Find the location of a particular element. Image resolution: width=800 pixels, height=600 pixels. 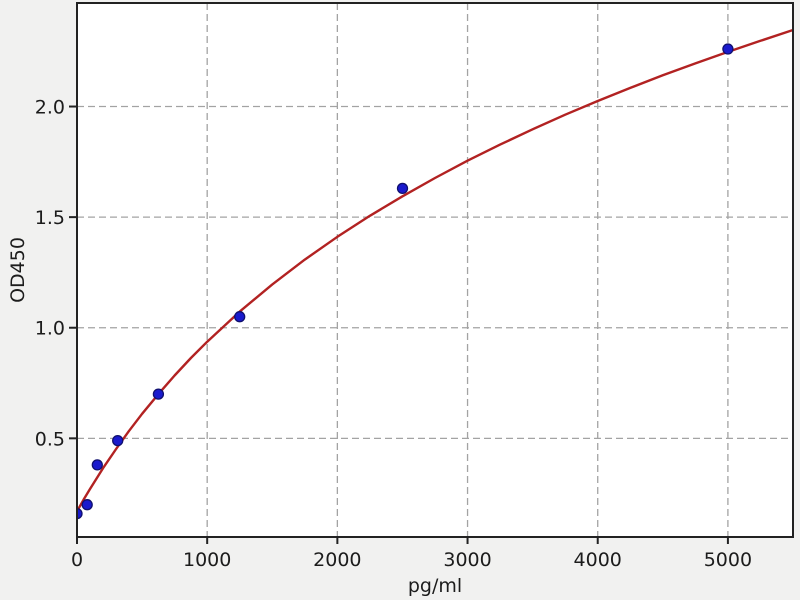

y-tick-label: 1.0 is located at coordinates (50, 329).